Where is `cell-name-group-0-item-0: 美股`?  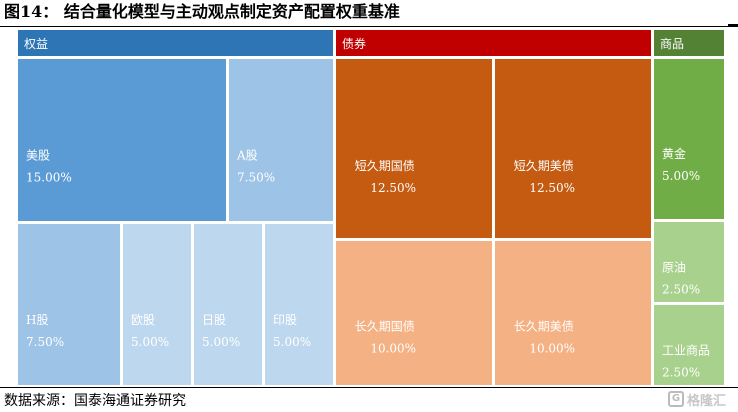
cell-name-group-0-item-0: 美股 is located at coordinates (38, 155).